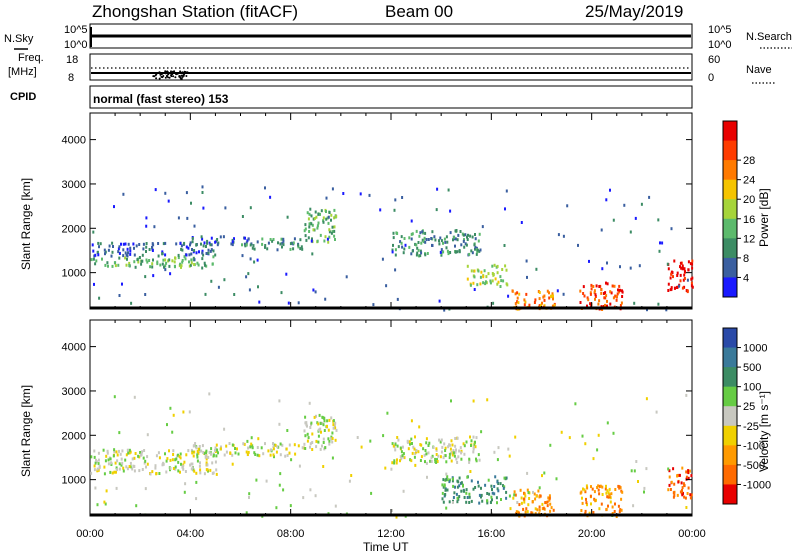 Image resolution: width=800 pixels, height=554 pixels. Describe the element at coordinates (23, 97) in the screenshot. I see `cpid-label: CPID` at that location.